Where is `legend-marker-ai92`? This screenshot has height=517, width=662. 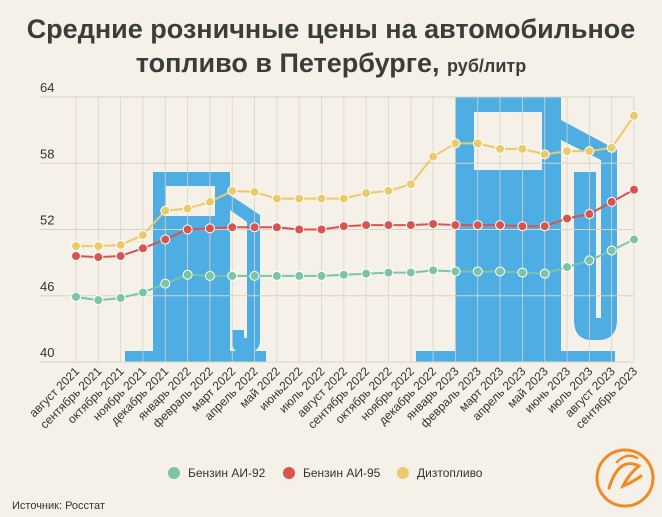 legend-marker-ai92 is located at coordinates (174, 473).